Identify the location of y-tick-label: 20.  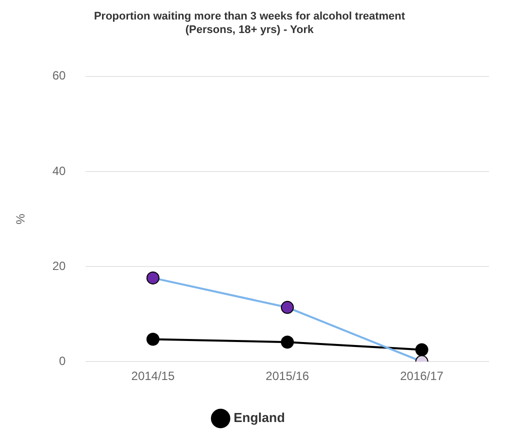
(59, 265).